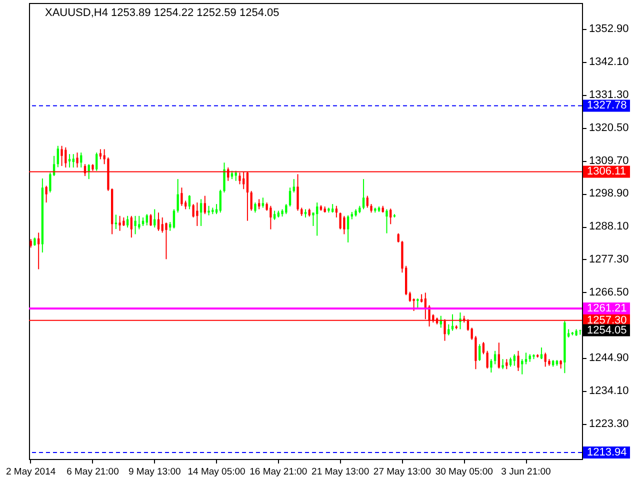 The image size is (640, 480). I want to click on y-tick-label: 1223.30, so click(609, 424).